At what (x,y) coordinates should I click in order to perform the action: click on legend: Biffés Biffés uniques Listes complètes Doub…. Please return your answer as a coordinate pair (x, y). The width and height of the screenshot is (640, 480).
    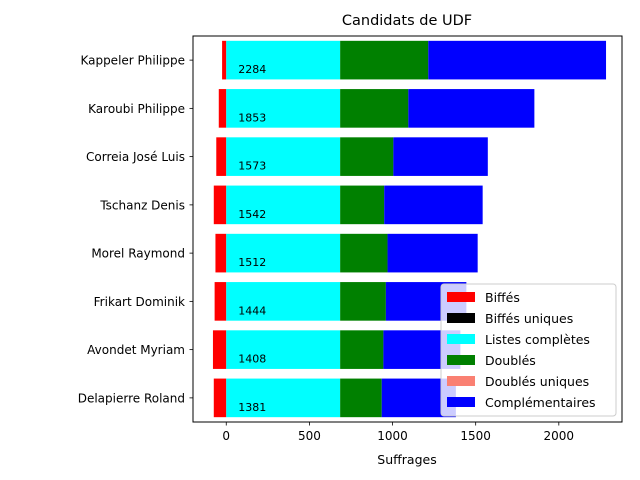
    Looking at the image, I should click on (528, 350).